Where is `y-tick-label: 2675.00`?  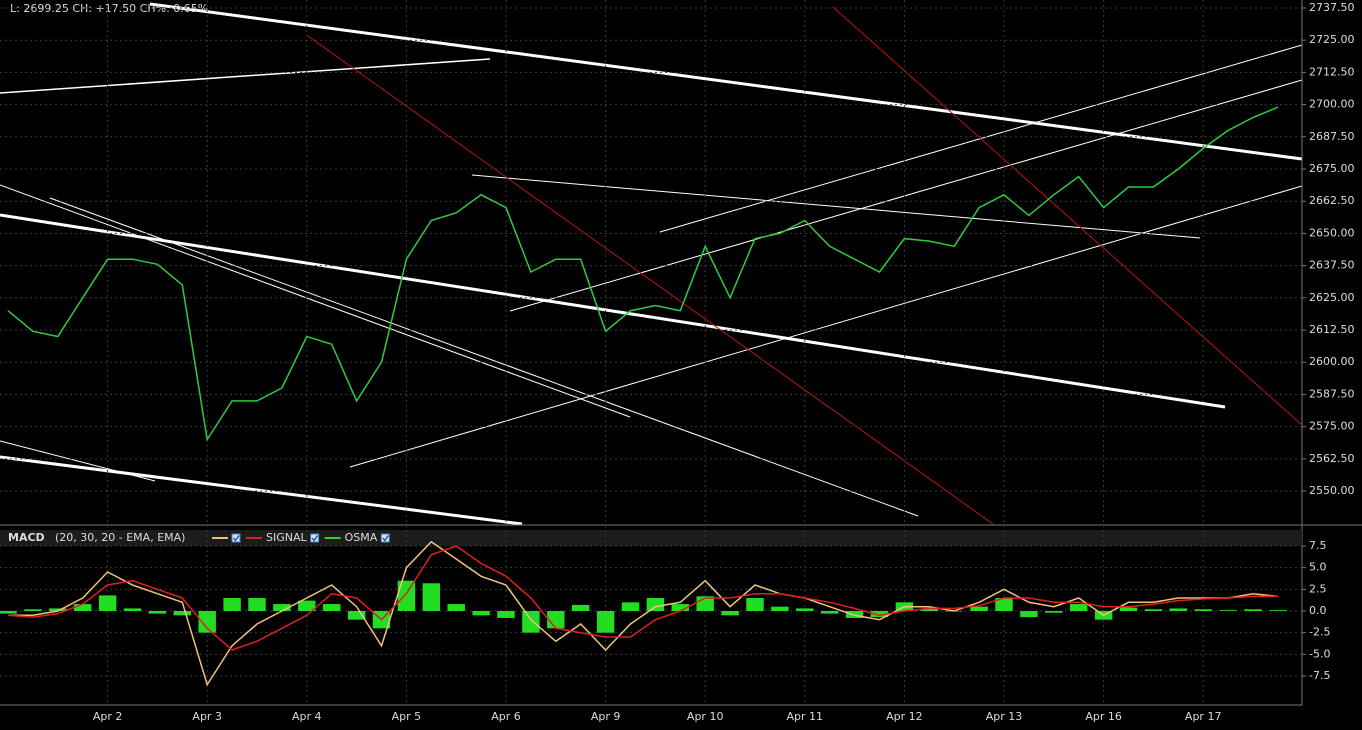 y-tick-label: 2675.00 is located at coordinates (1332, 168).